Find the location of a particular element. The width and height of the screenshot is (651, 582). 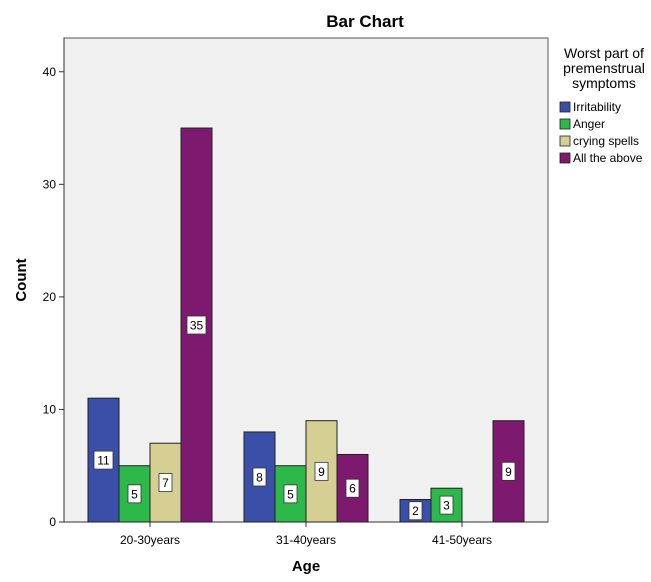

y-tick-label: 30 is located at coordinates (50, 184).